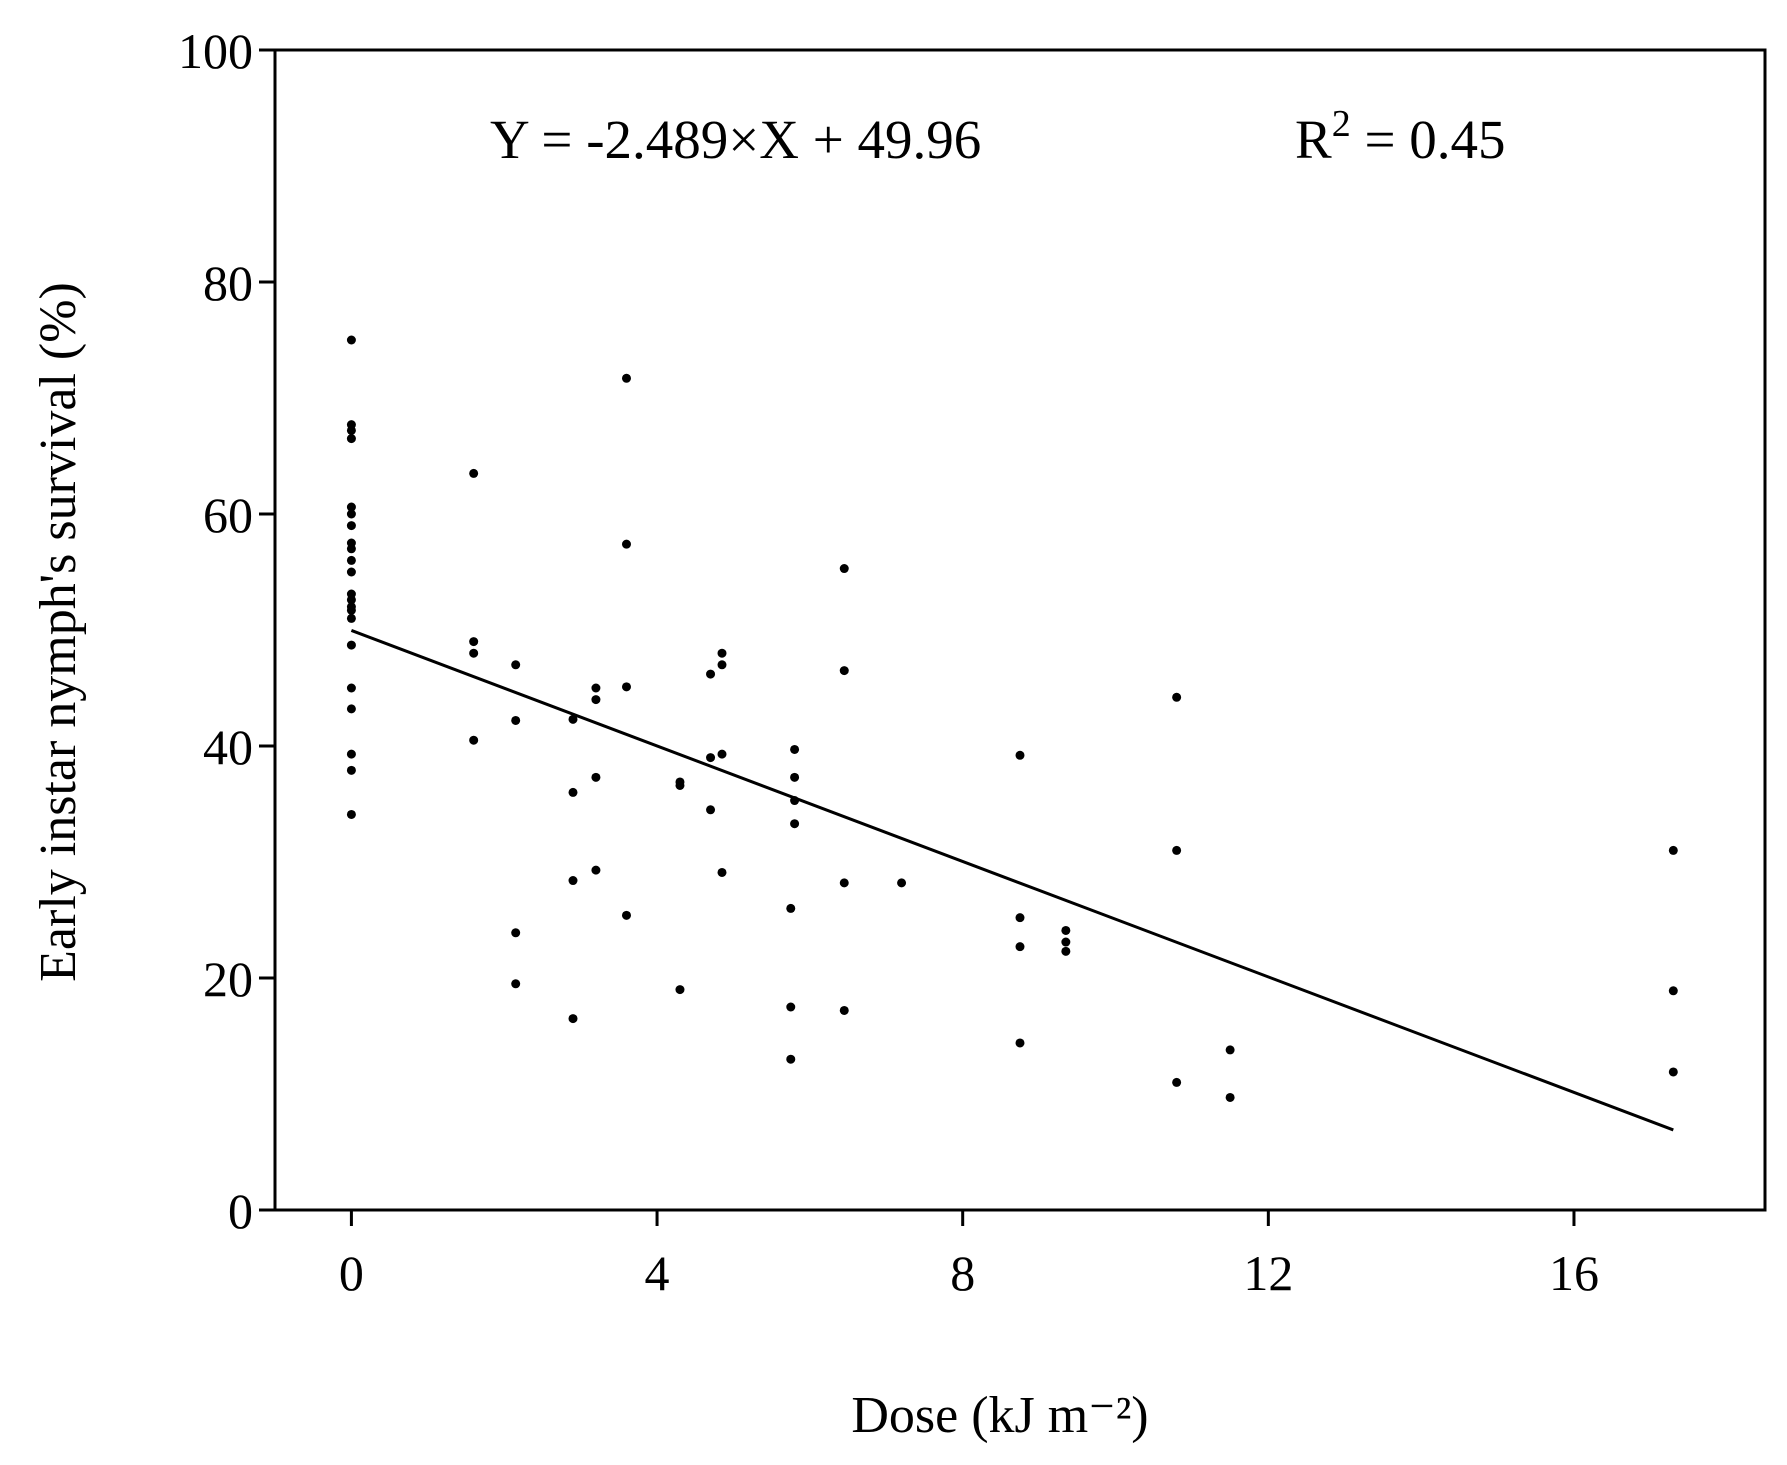 Image resolution: width=1787 pixels, height=1465 pixels. I want to click on x-axis-title: Dose (kJ m⁻²), so click(999, 1415).